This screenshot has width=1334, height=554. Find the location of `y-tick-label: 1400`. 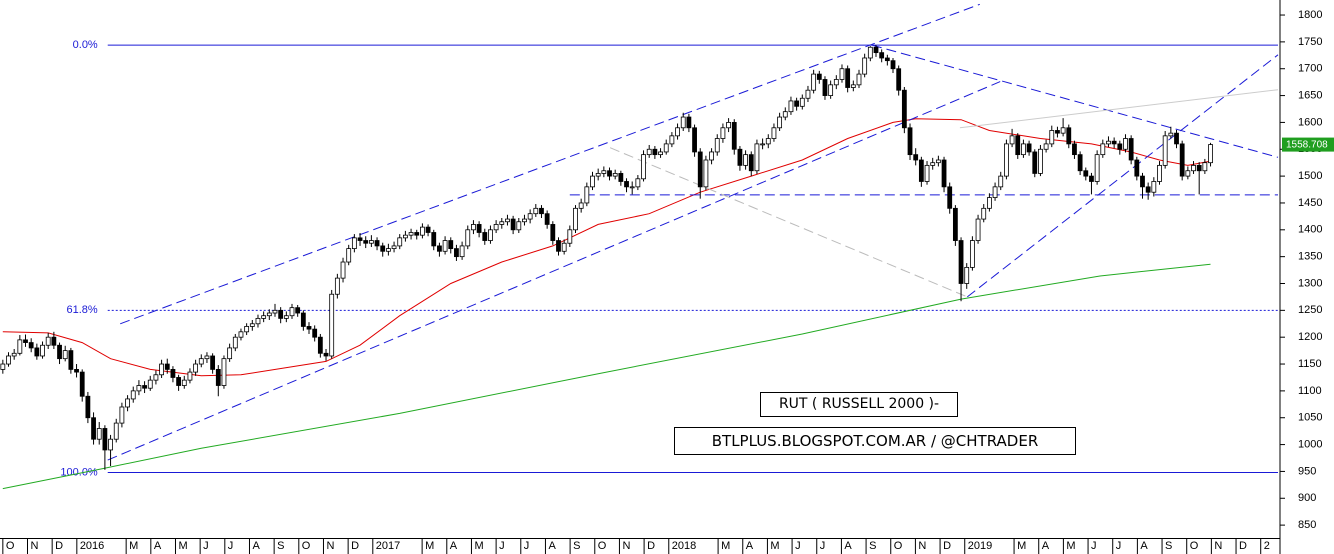

y-tick-label: 1400 is located at coordinates (1310, 230).